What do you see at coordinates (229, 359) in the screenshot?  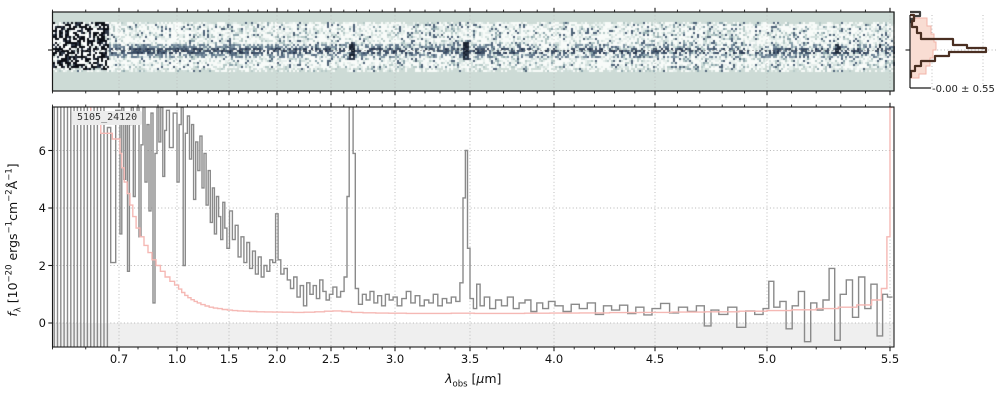 I see `x-tick-label: 1.5` at bounding box center [229, 359].